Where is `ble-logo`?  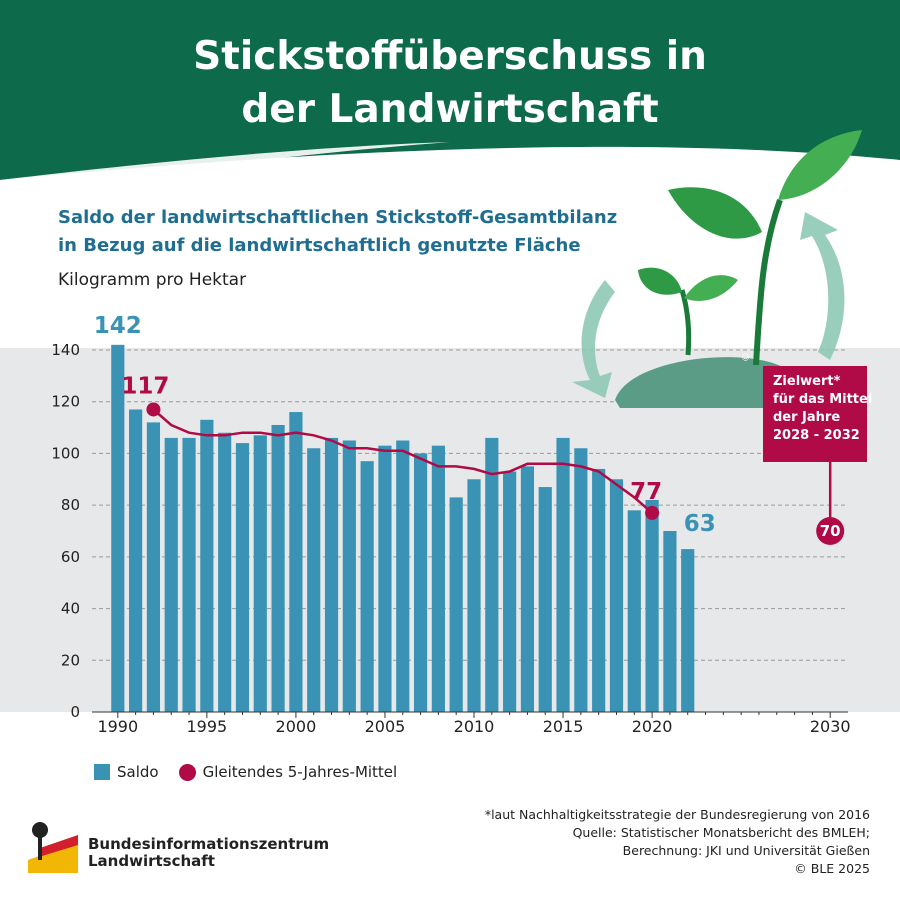
ble-logo is located at coordinates (53, 847).